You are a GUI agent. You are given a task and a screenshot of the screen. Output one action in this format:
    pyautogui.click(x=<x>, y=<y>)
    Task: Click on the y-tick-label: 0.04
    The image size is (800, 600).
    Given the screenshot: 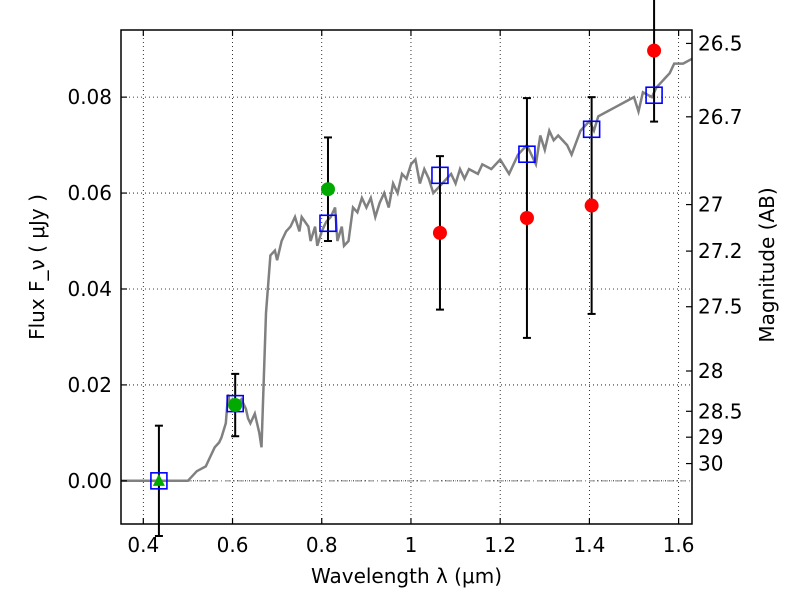 What is the action you would take?
    pyautogui.click(x=89, y=289)
    